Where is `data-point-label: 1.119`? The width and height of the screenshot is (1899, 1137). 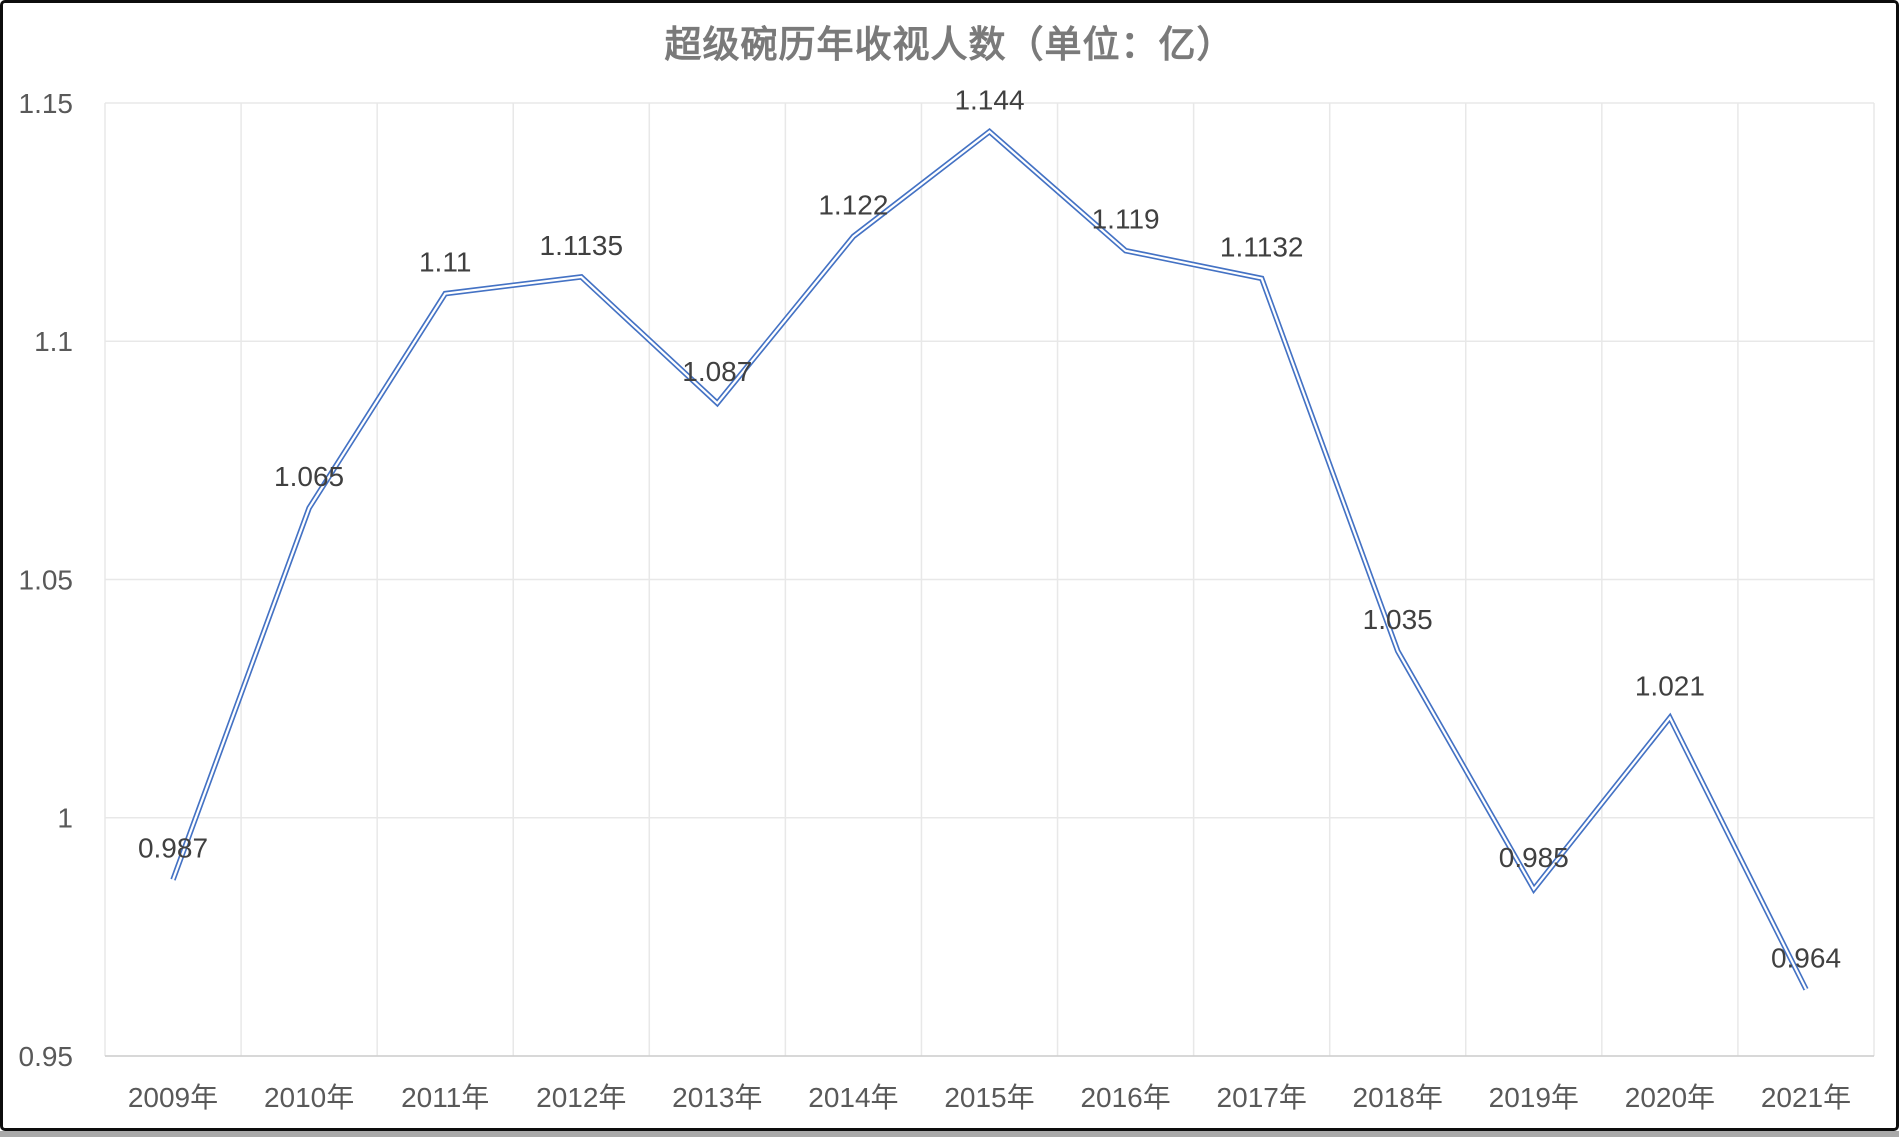
data-point-label: 1.119 is located at coordinates (1126, 219).